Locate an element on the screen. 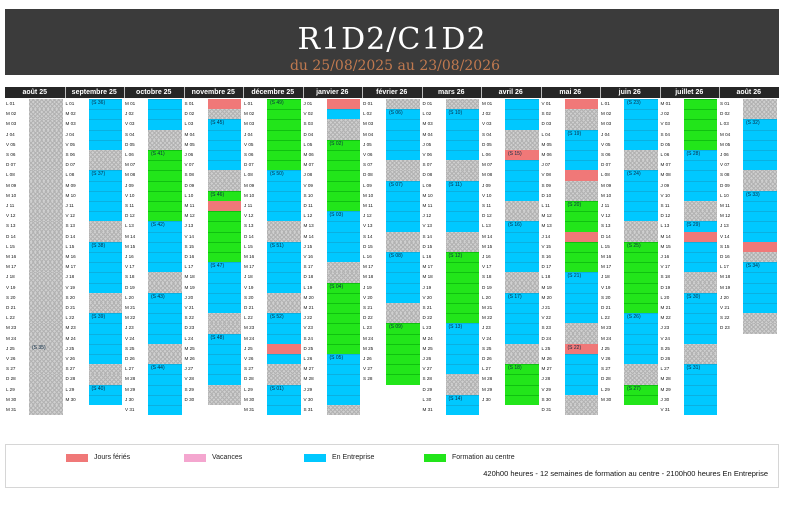  day-label: L 27 is located at coordinates (665, 369).